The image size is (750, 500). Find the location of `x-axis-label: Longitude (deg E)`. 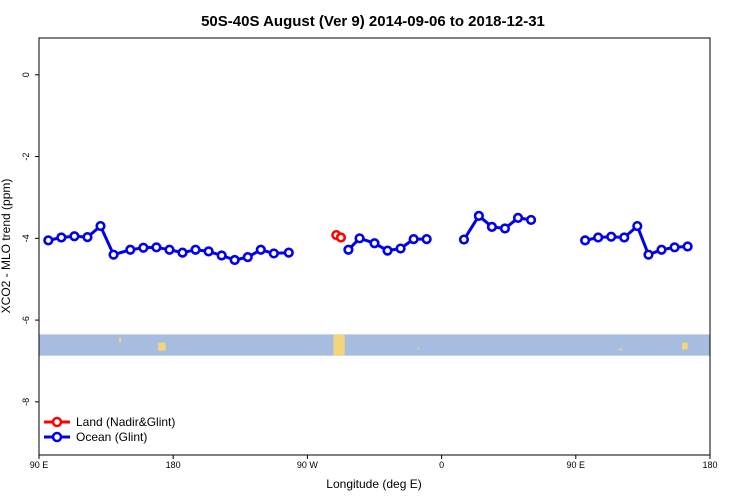

x-axis-label: Longitude (deg E) is located at coordinates (373, 484).